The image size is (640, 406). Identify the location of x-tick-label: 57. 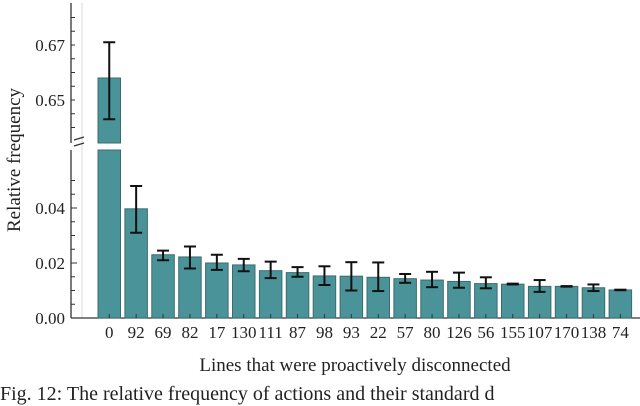
(406, 332).